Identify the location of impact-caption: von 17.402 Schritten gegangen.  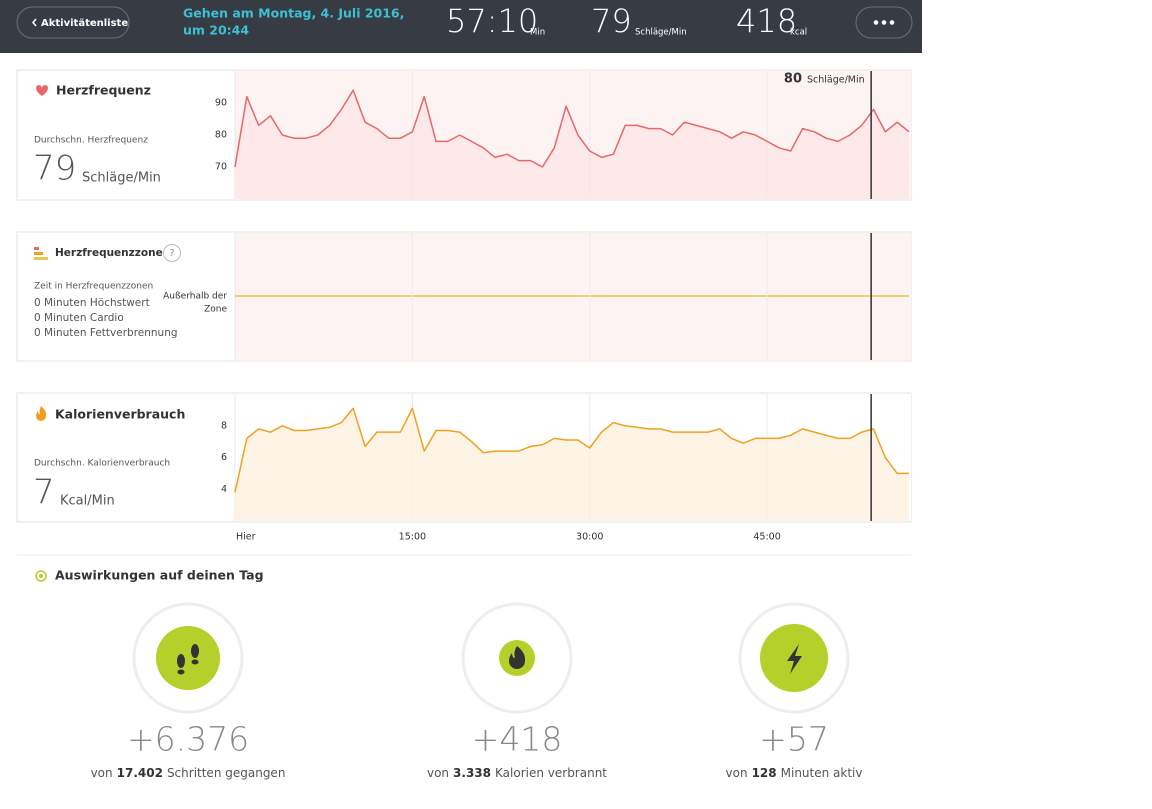
(188, 773).